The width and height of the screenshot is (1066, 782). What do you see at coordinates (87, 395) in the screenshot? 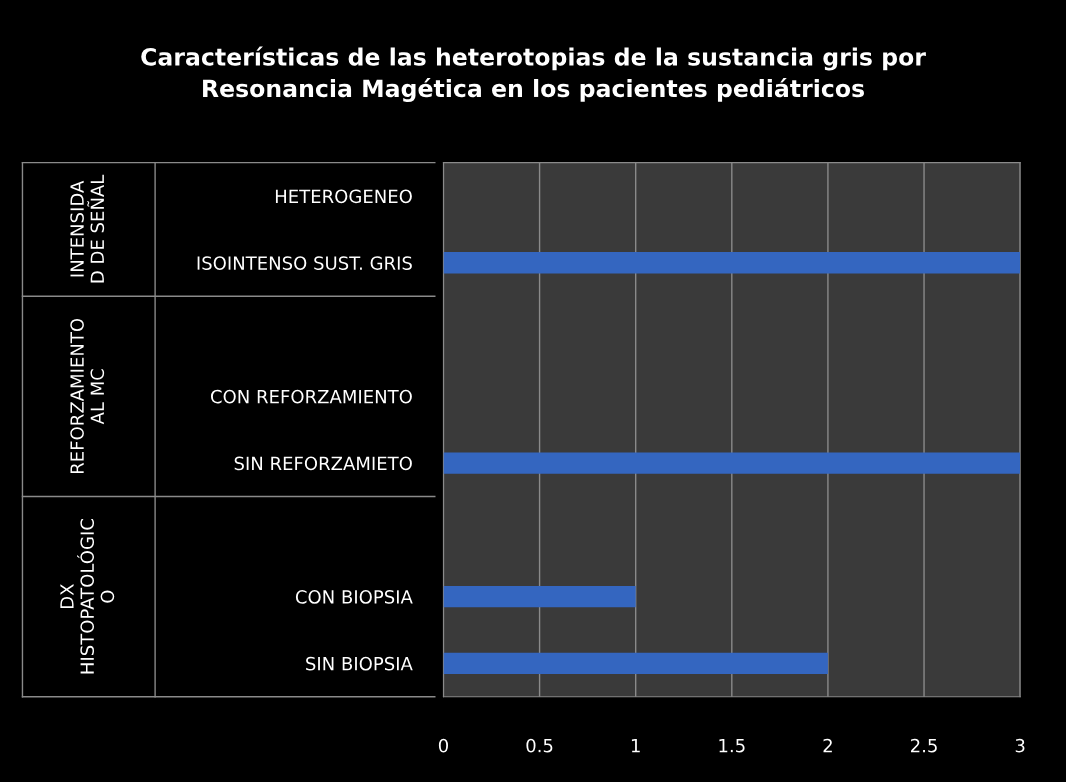
I see `text: REFORZAMIENTO AL MC` at bounding box center [87, 395].